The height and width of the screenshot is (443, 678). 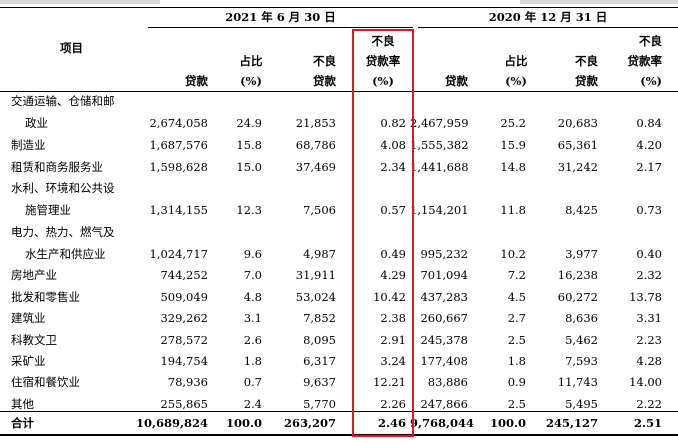 What do you see at coordinates (184, 361) in the screenshot?
I see `cell-current-loans: 194,754` at bounding box center [184, 361].